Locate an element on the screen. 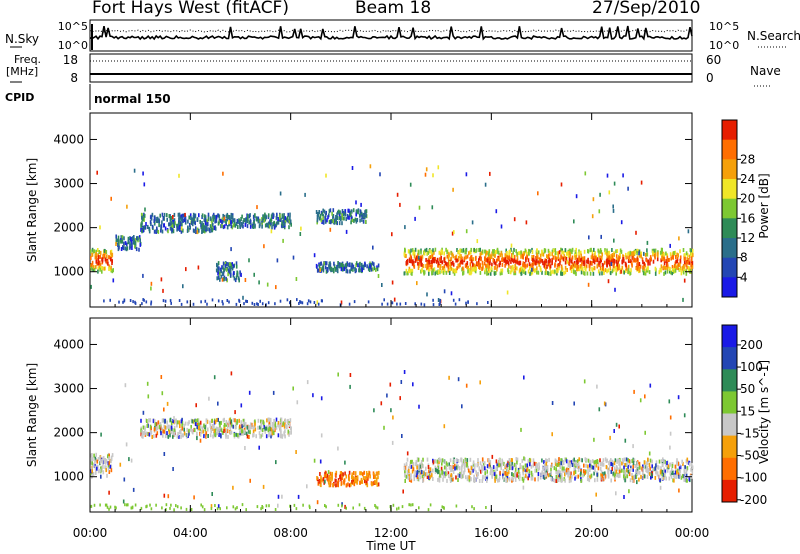  power-ylabel: Slant Range [km] is located at coordinates (32, 210).